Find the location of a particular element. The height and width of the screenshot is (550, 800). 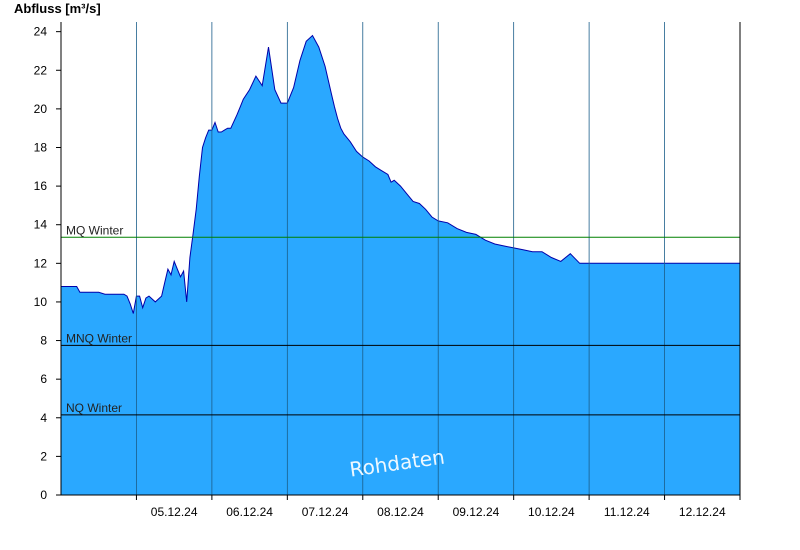

y-tick-label: 22 is located at coordinates (41, 70).